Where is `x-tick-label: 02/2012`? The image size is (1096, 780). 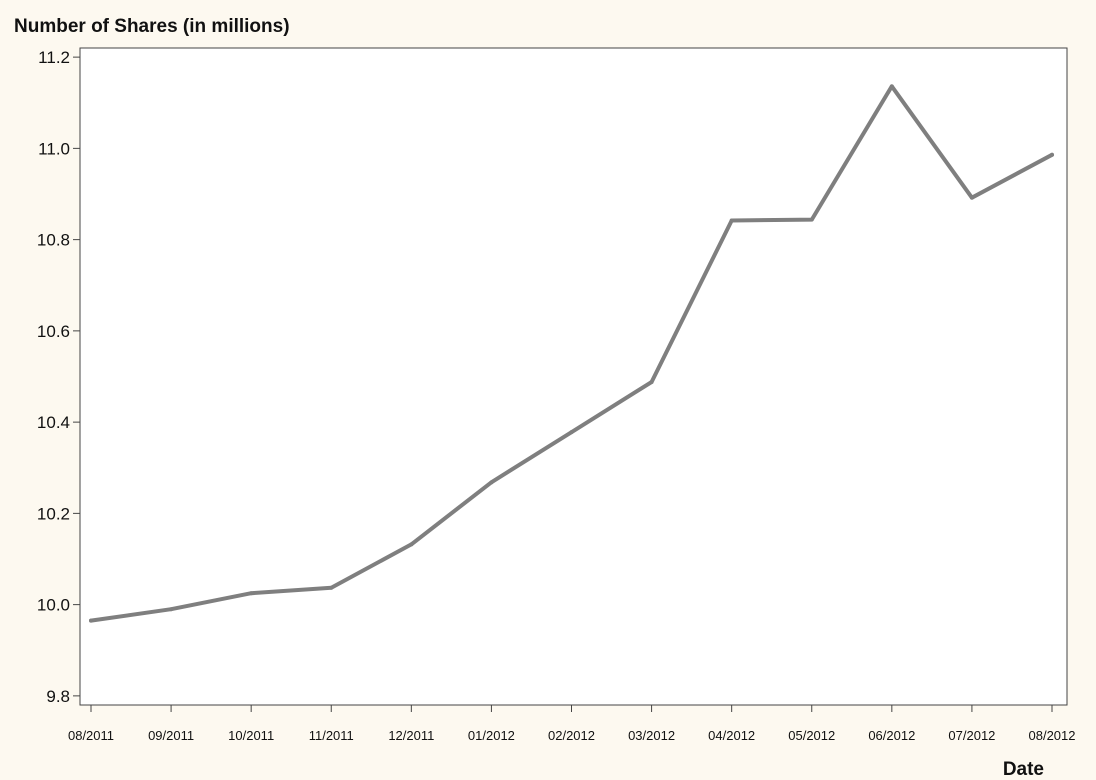
x-tick-label: 02/2012 is located at coordinates (571, 735).